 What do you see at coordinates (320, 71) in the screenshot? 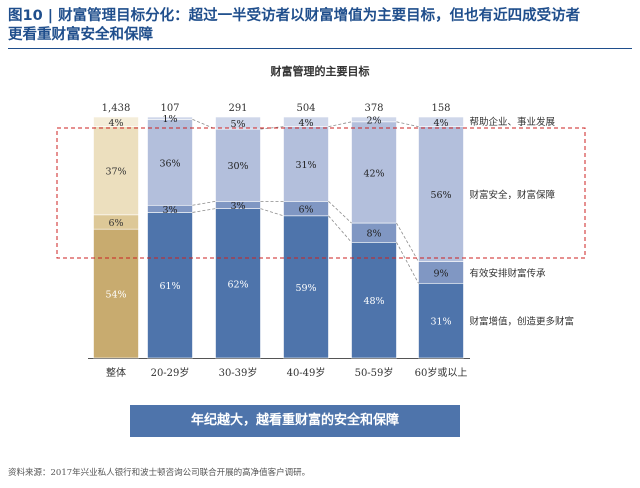
I see `chart-title: 财富管理的主要目标` at bounding box center [320, 71].